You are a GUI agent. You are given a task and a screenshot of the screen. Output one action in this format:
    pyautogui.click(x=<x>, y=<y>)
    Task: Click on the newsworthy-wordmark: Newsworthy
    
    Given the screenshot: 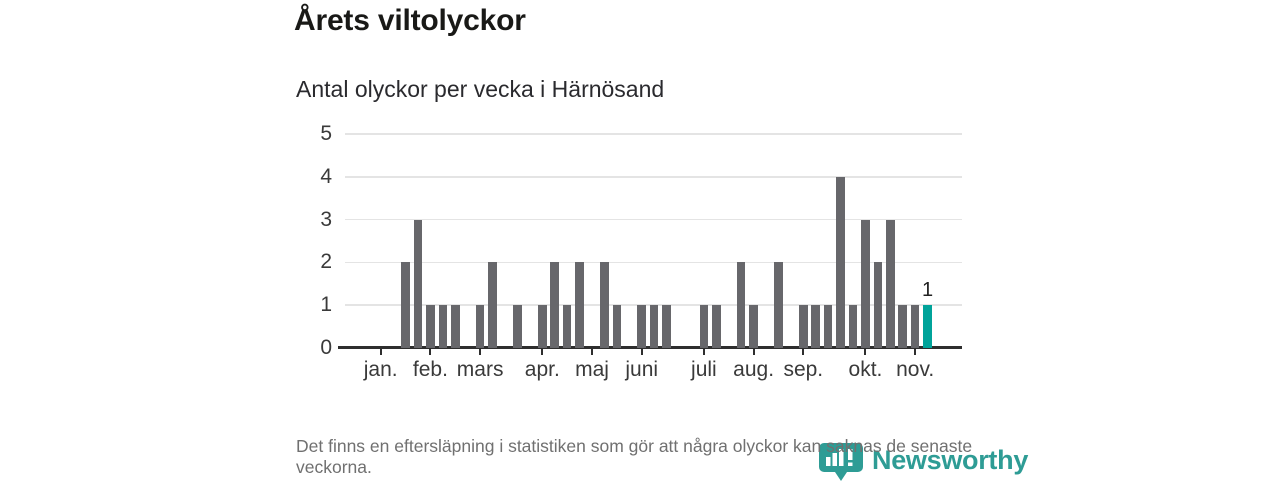 What is the action you would take?
    pyautogui.click(x=950, y=460)
    